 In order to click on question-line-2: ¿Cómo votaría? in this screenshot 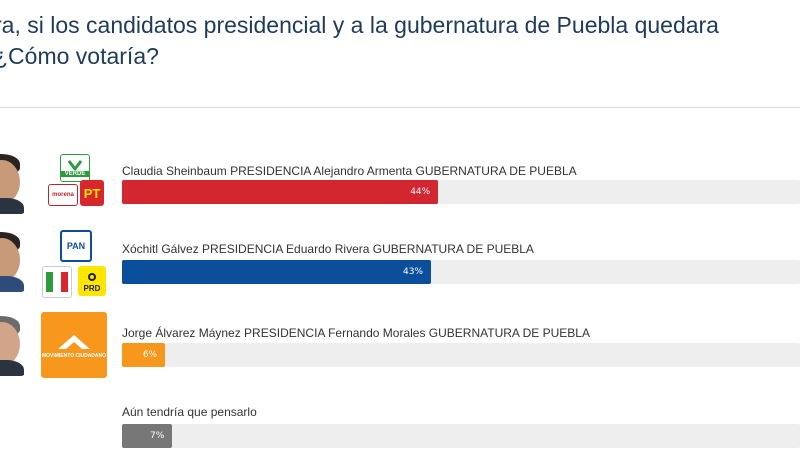, I will do `click(79, 56)`.